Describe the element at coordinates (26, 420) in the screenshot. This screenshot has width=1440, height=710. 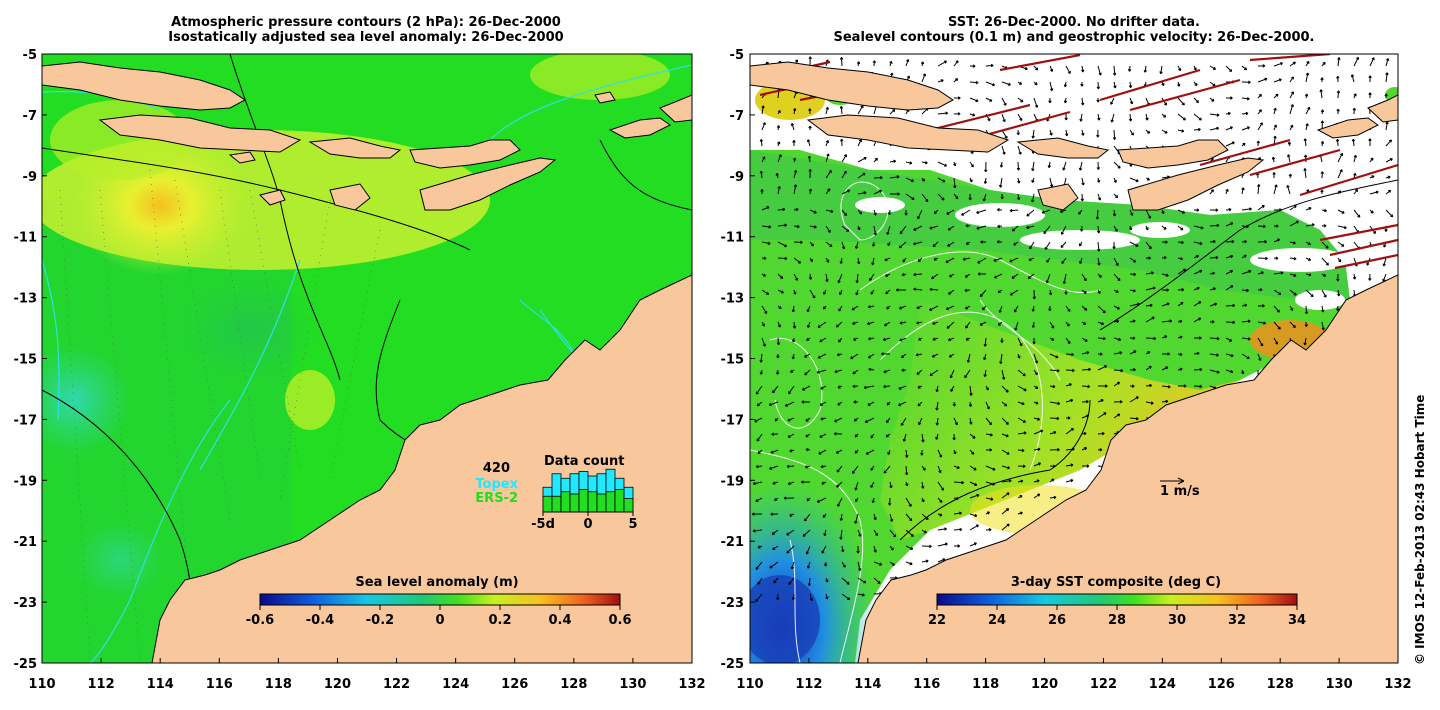
I see `left-y-tick-label: -17` at that location.